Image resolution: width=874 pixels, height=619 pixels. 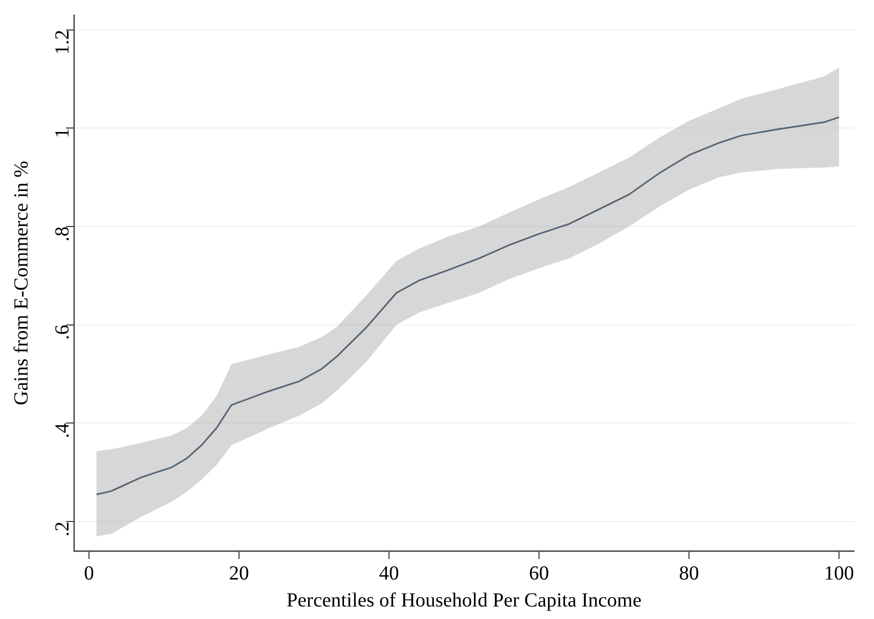 What do you see at coordinates (689, 573) in the screenshot?
I see `x-tick-label: 80` at bounding box center [689, 573].